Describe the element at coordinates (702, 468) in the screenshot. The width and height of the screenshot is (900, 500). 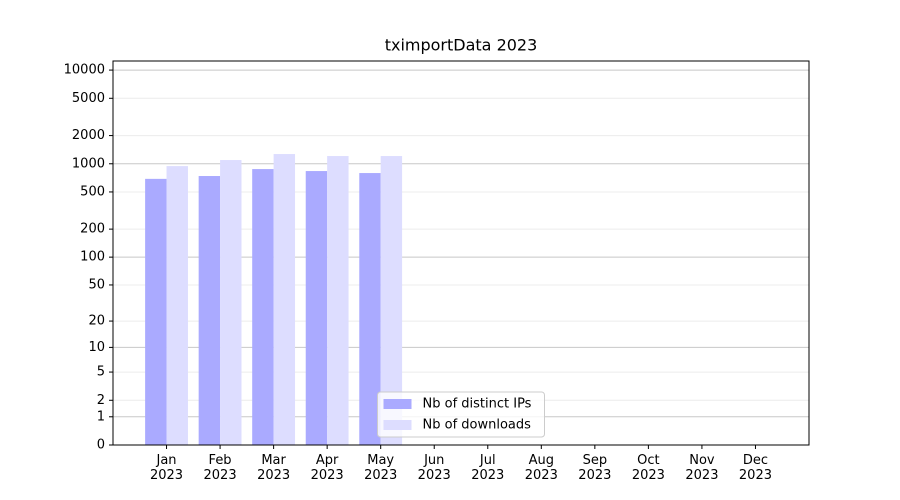
I see `x-tick-label: Nov 2023` at that location.